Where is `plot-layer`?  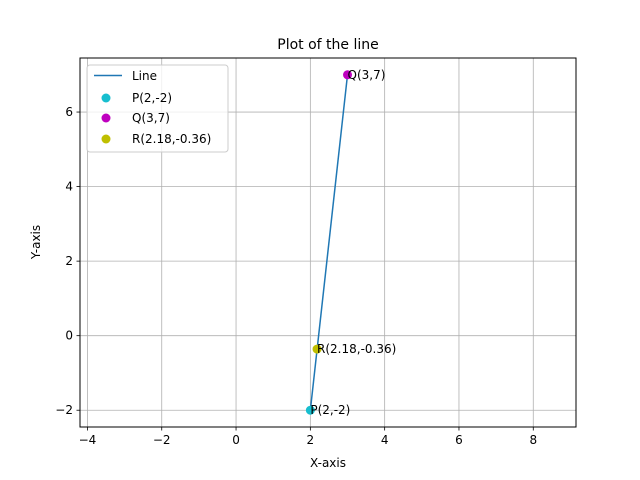
plot-layer is located at coordinates (329, 242).